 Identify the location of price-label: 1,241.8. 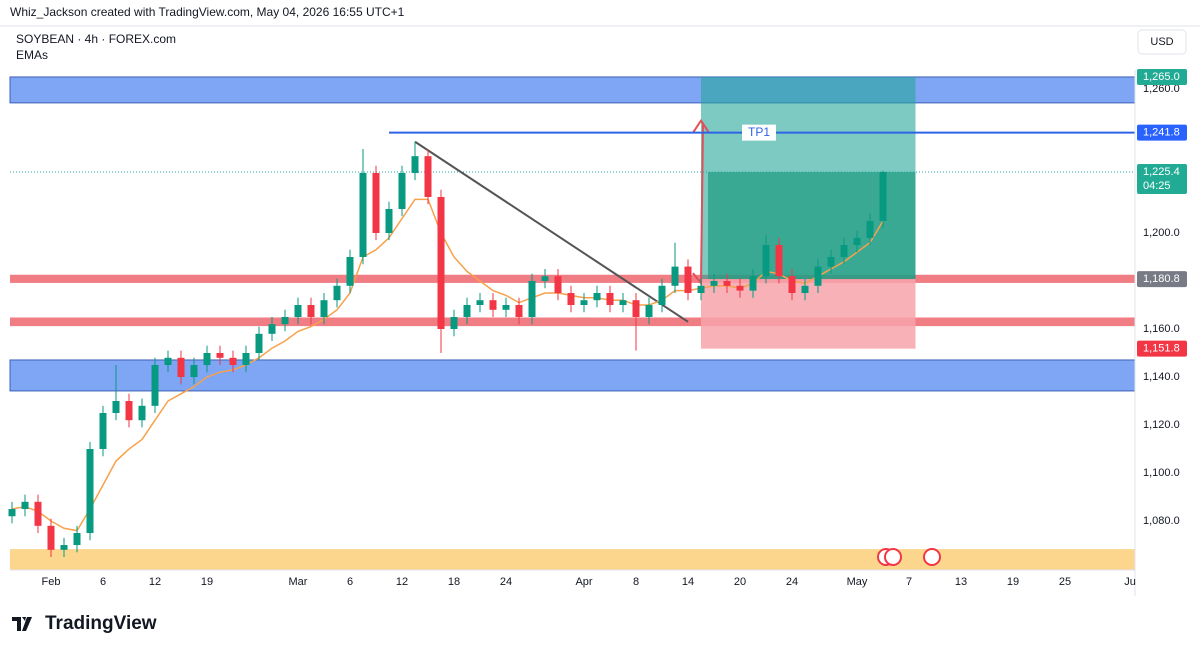
(1161, 133).